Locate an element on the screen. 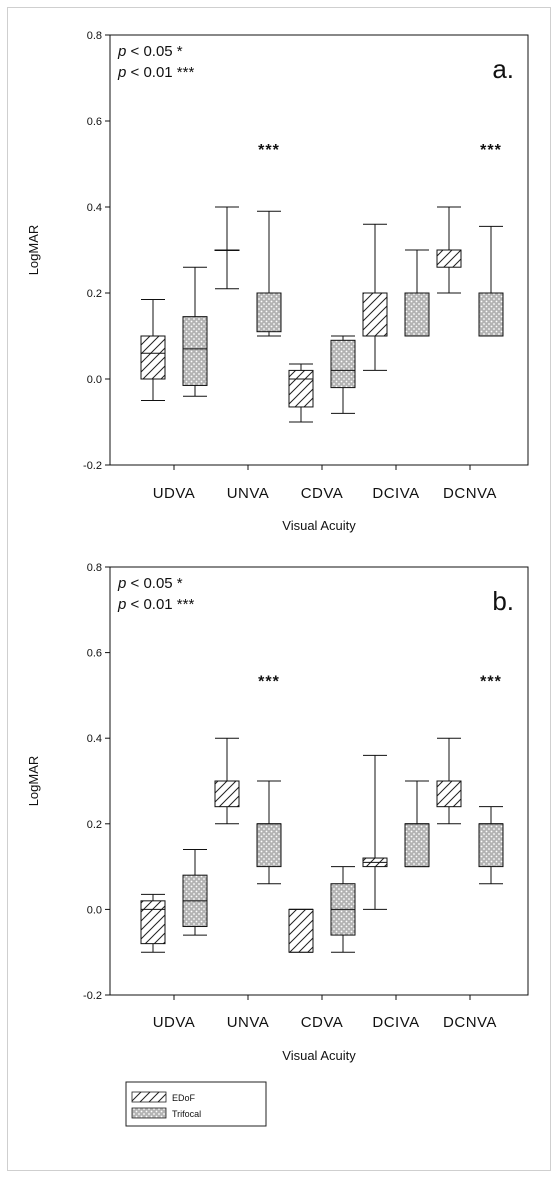  panel-letter: a. is located at coordinates (503, 69).